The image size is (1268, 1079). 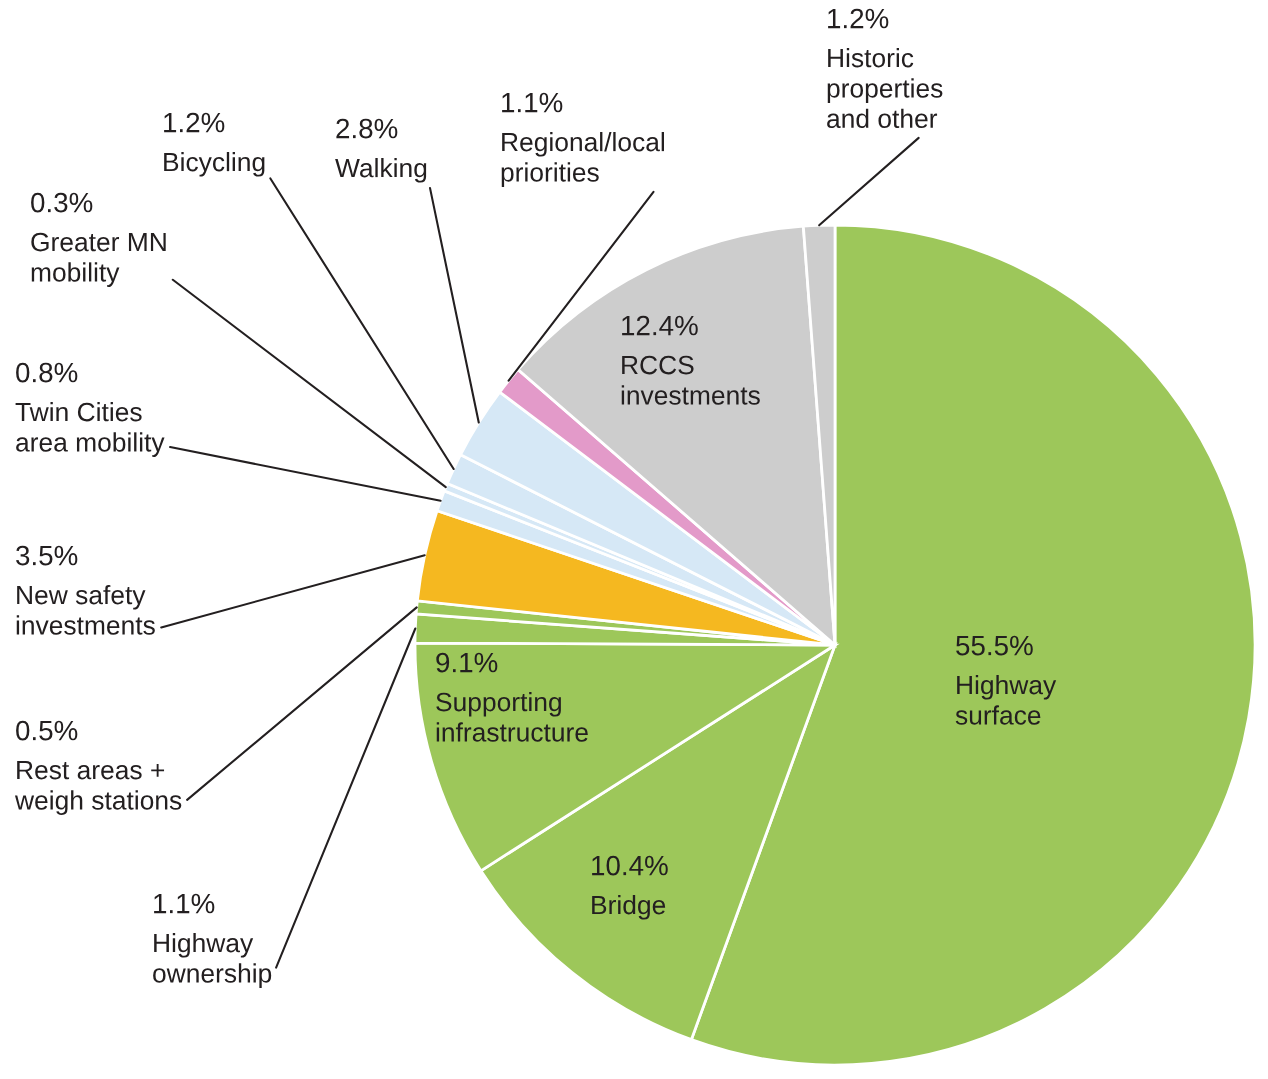 What do you see at coordinates (512, 717) in the screenshot?
I see `slice-label: Supporting infrastructure` at bounding box center [512, 717].